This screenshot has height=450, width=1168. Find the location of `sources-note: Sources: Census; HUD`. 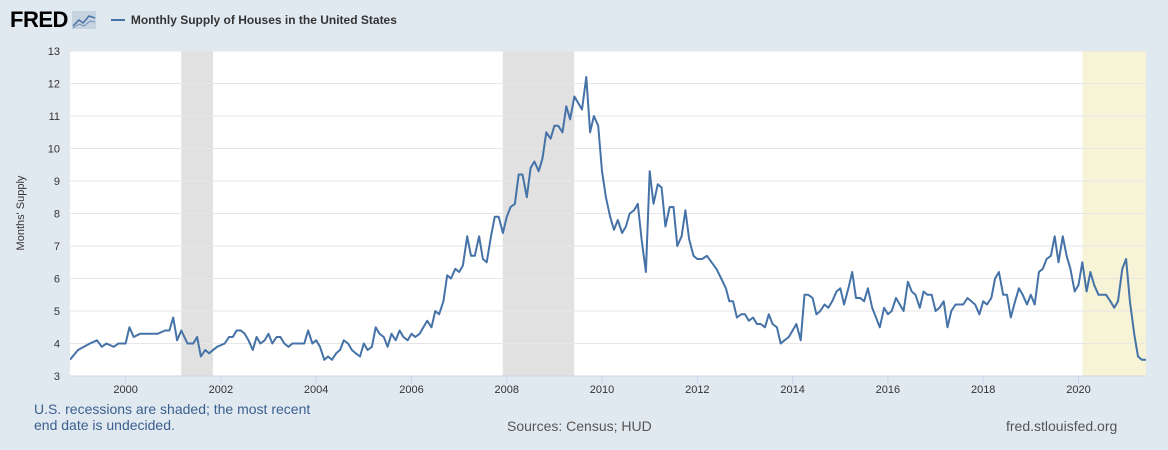

sources-note: Sources: Census; HUD is located at coordinates (579, 426).